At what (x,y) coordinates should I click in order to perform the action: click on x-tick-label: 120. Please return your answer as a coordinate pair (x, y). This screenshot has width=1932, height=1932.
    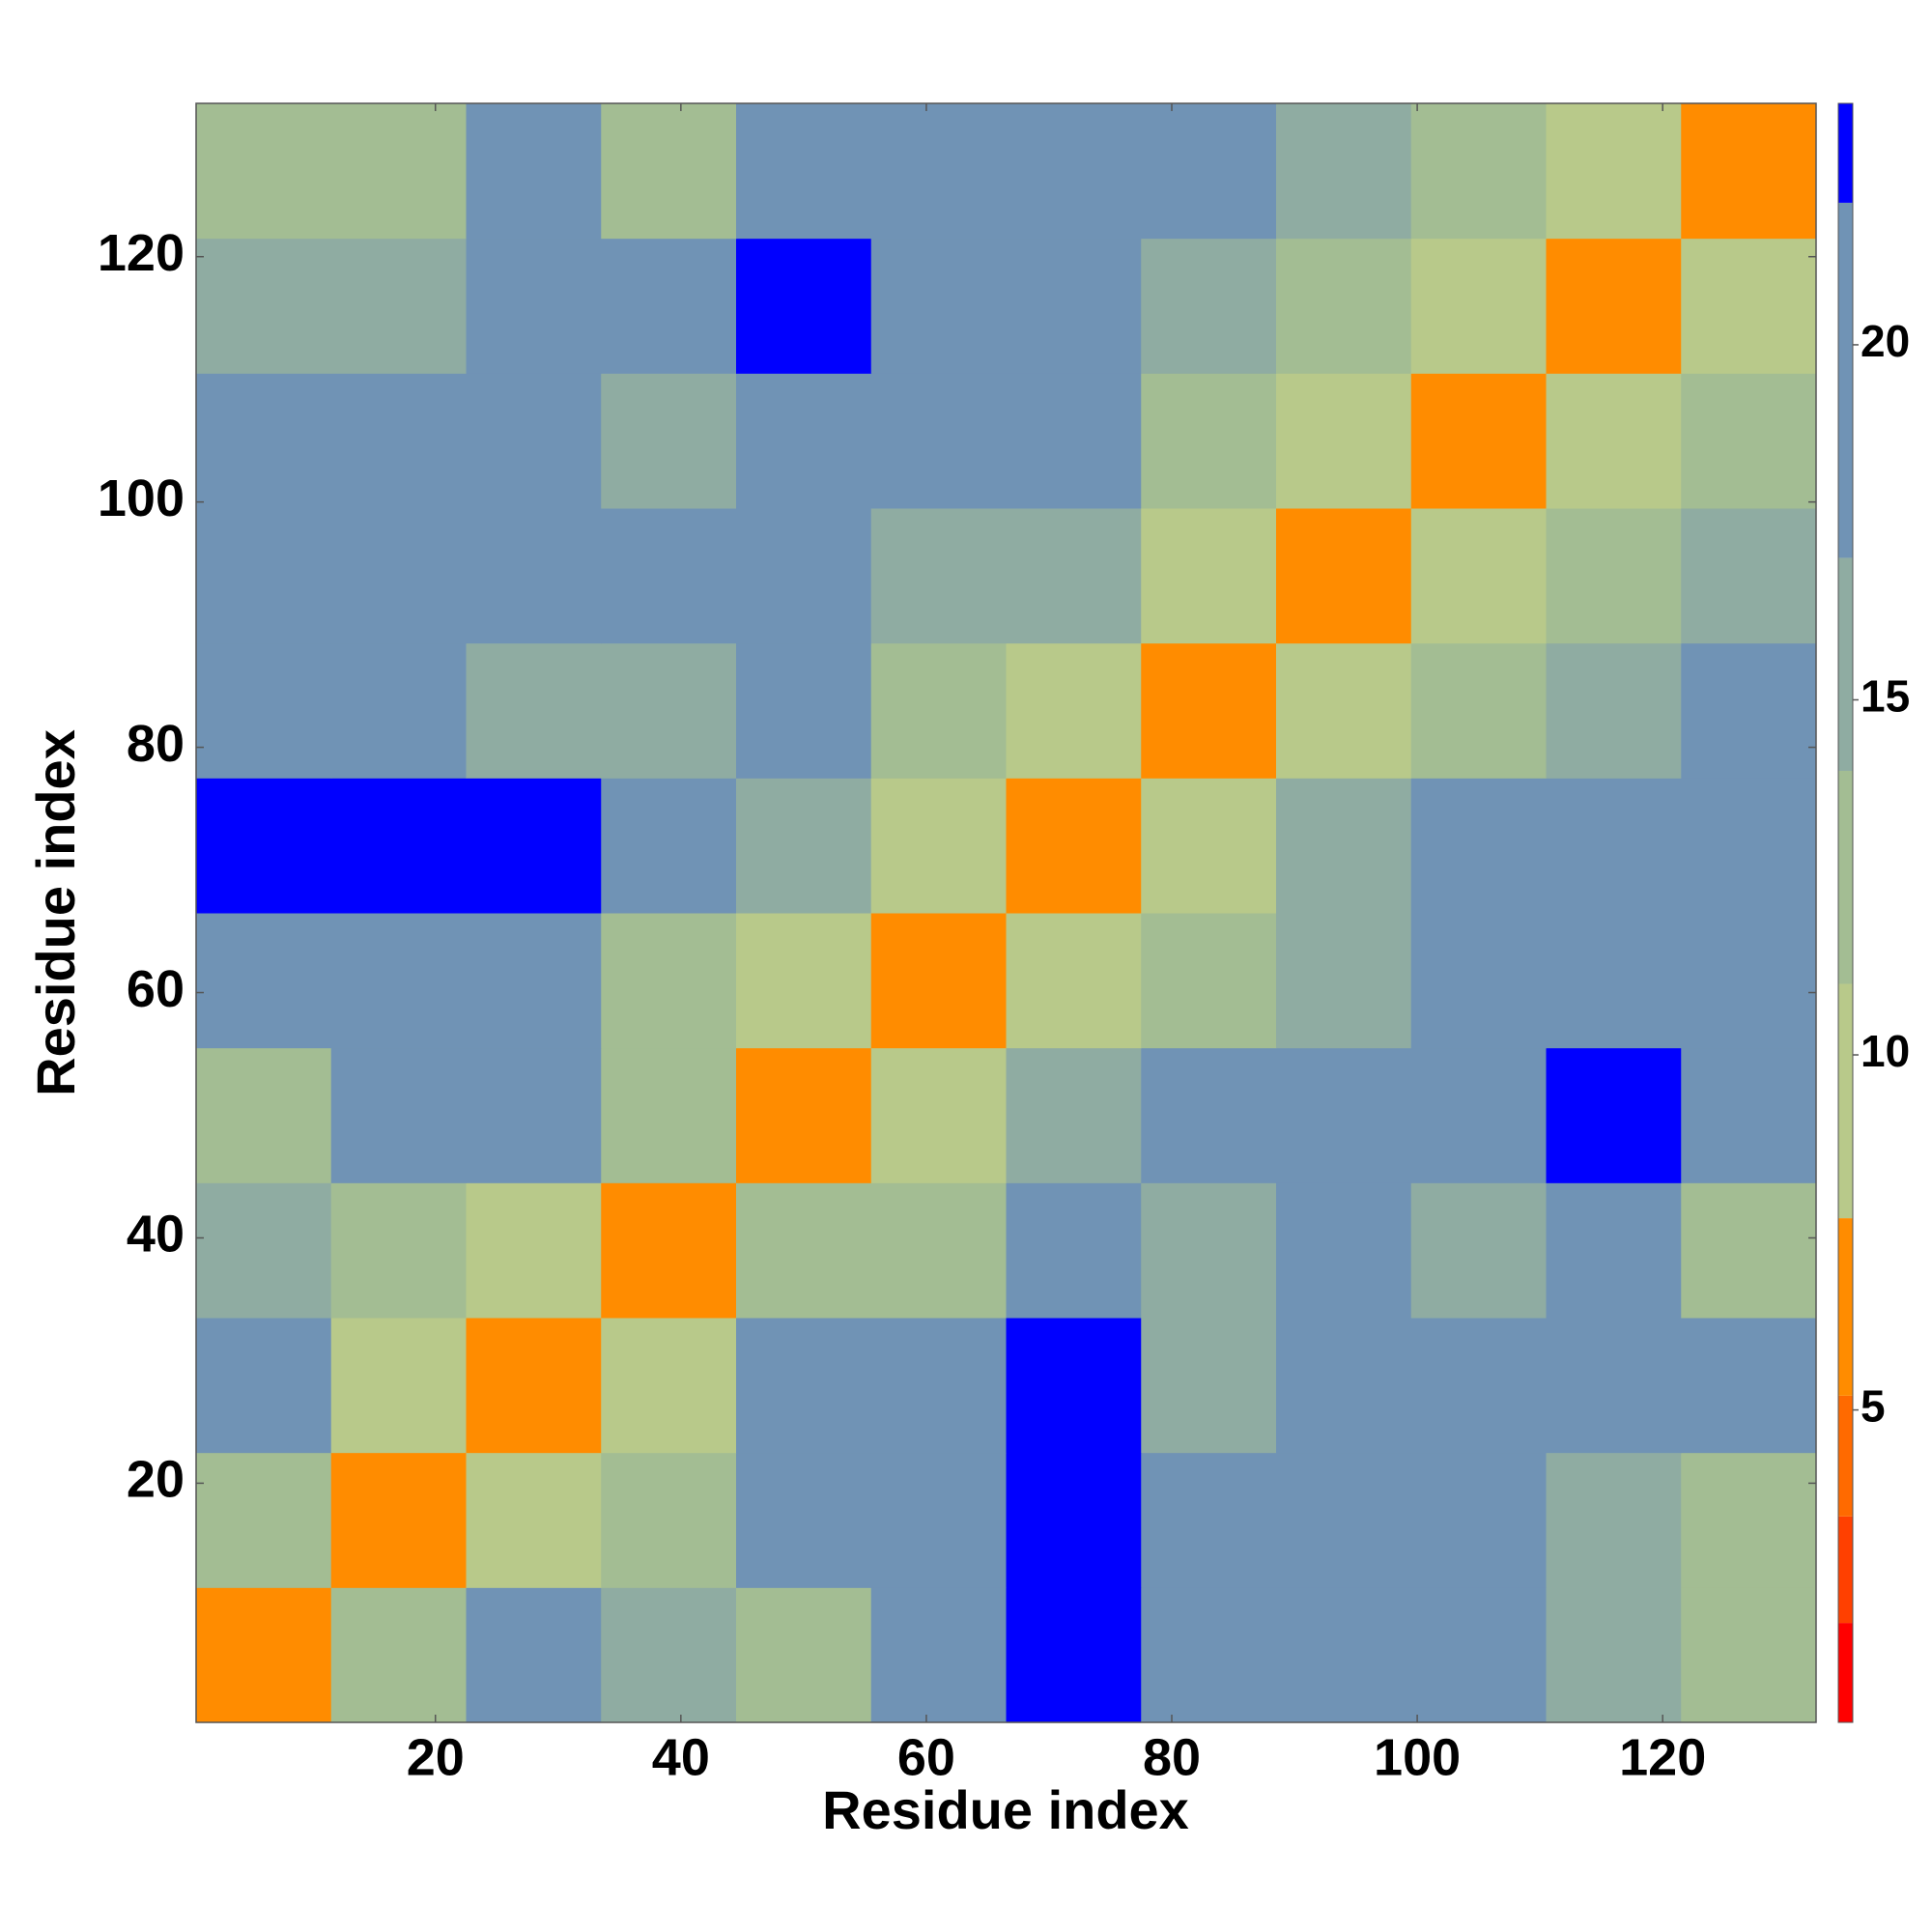
    Looking at the image, I should click on (1662, 1757).